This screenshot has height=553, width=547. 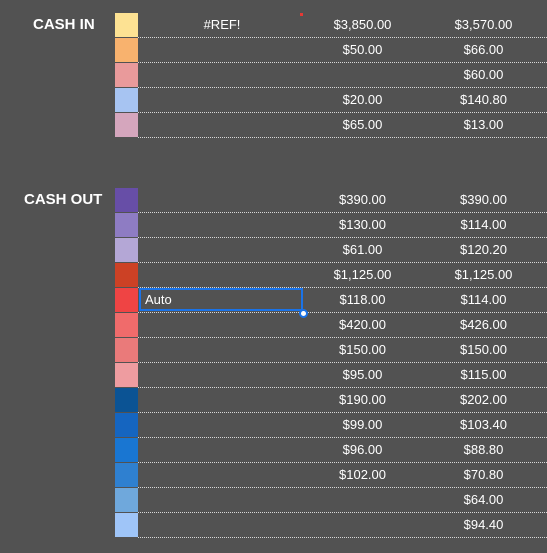 I want to click on comment-indicator, so click(x=301, y=14).